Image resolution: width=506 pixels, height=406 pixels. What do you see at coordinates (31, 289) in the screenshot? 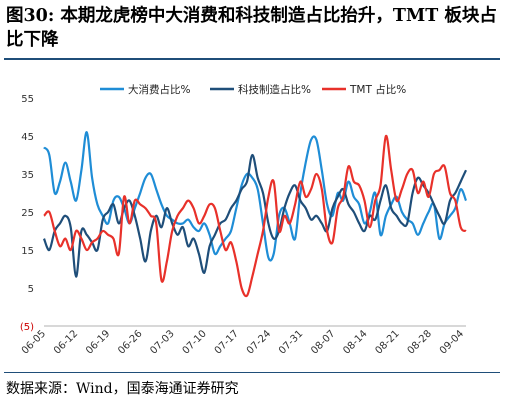
I see `y-tick-label: 5` at bounding box center [31, 289].